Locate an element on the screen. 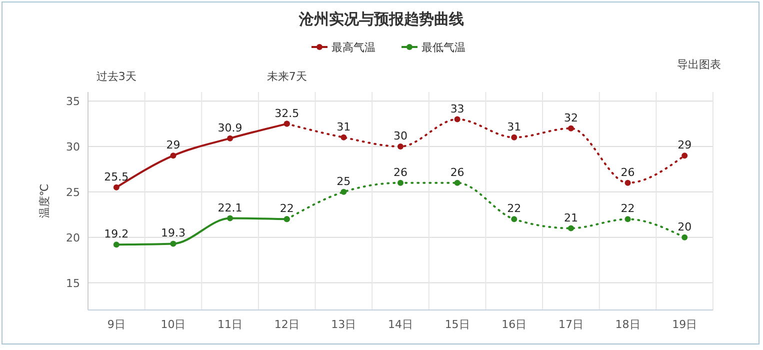  x-tick-label: 12日 is located at coordinates (287, 324).